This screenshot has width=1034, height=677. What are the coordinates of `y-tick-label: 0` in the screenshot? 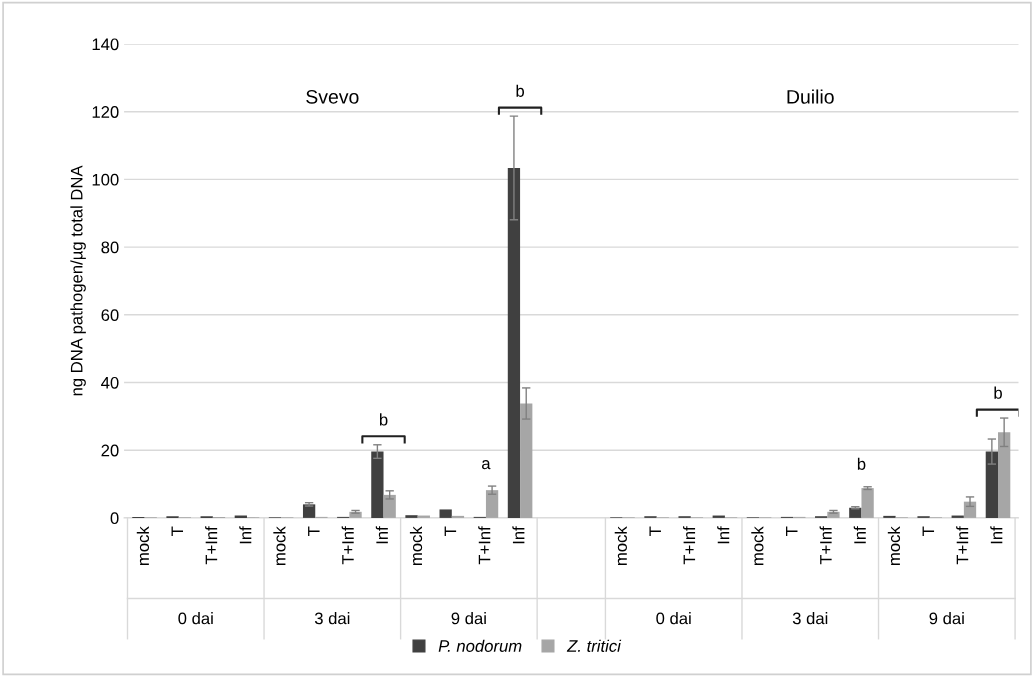 It's located at (114, 518).